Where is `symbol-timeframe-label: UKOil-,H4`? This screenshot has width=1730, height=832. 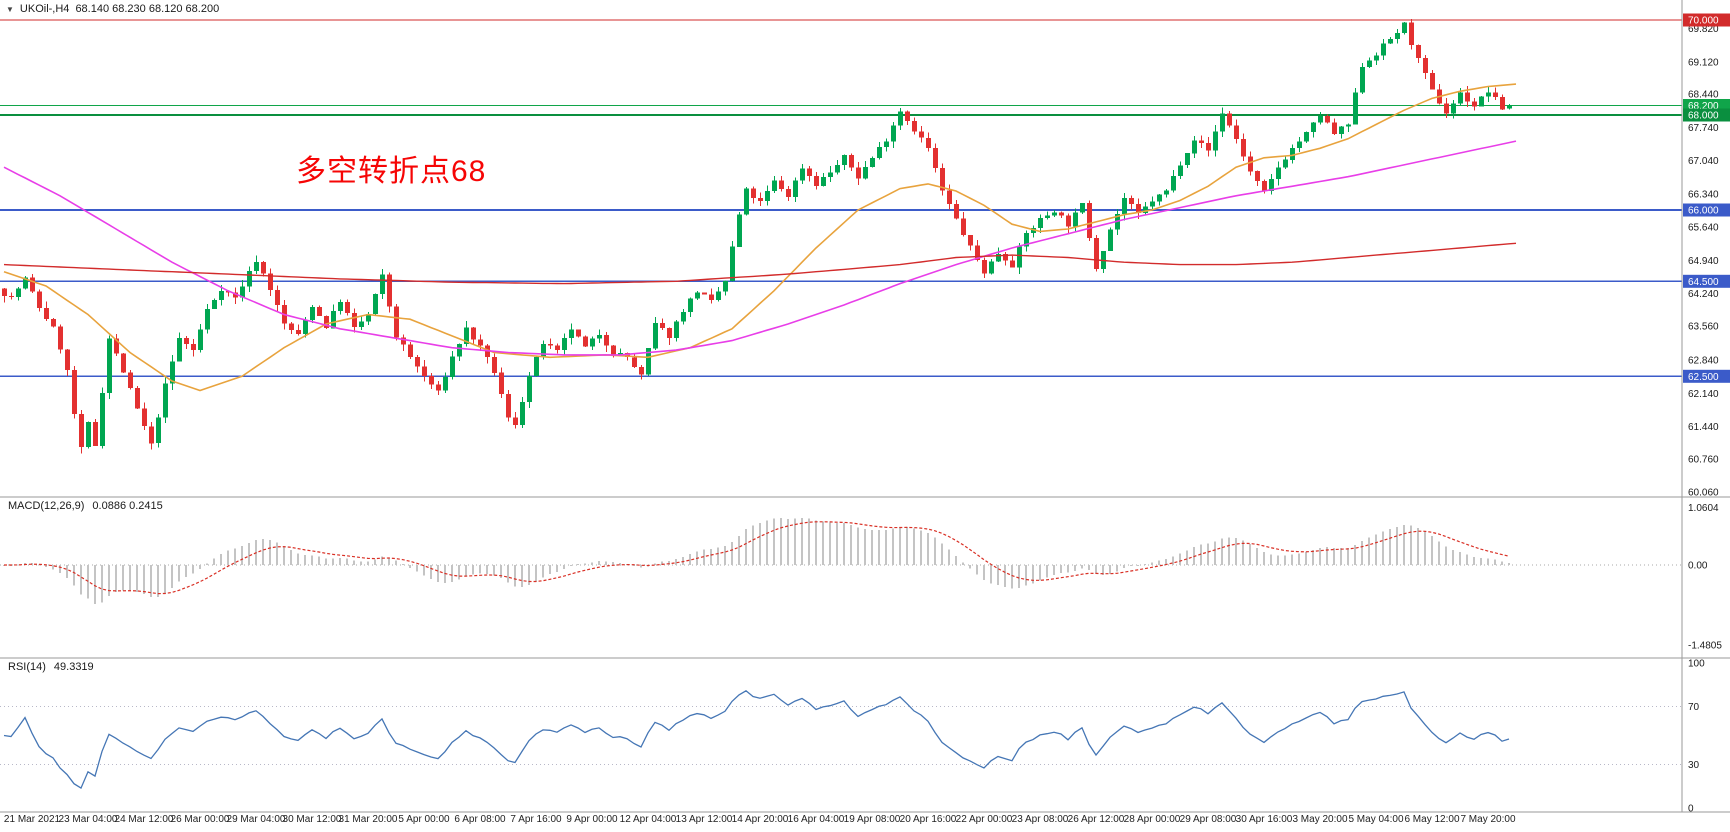
symbol-timeframe-label: UKOil-,H4 is located at coordinates (44, 9).